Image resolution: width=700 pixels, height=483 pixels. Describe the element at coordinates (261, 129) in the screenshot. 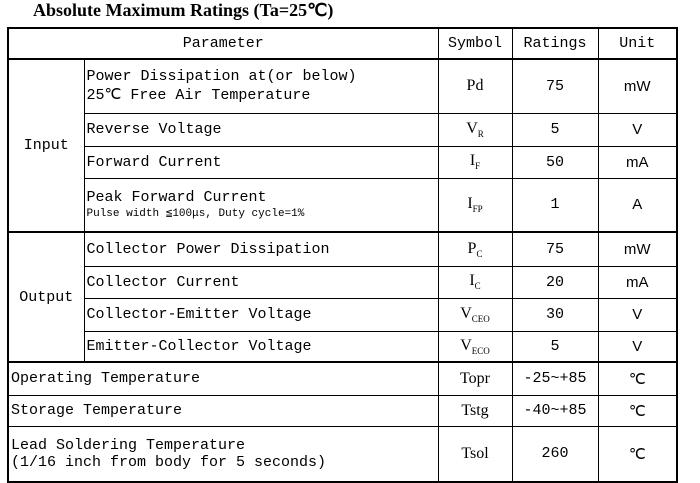

I see `parameter-cell: Reverse Voltage` at that location.